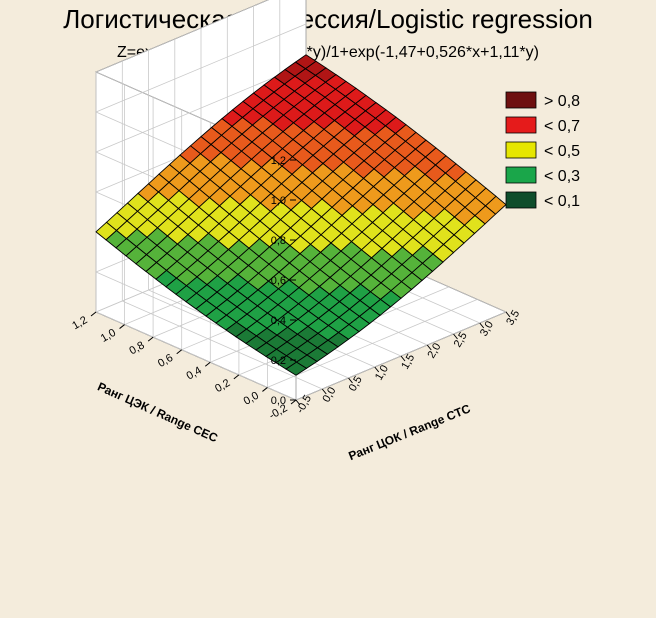  What do you see at coordinates (562, 201) in the screenshot?
I see `legend-label: < 0,1` at bounding box center [562, 201].